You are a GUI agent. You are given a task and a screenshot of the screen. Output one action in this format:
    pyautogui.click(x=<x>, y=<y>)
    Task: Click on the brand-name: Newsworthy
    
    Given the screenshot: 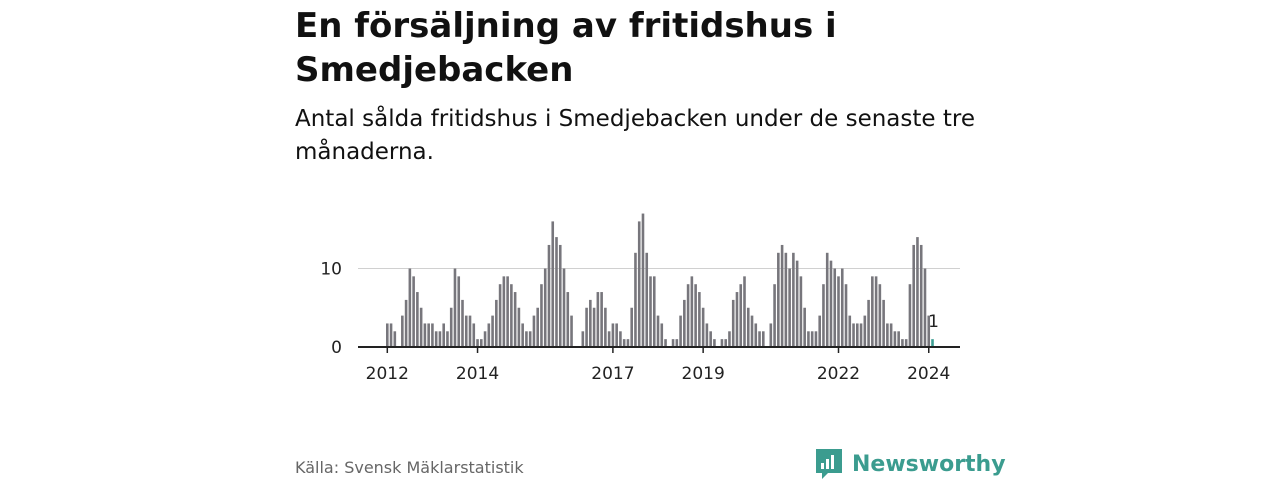 What is the action you would take?
    pyautogui.click(x=929, y=464)
    